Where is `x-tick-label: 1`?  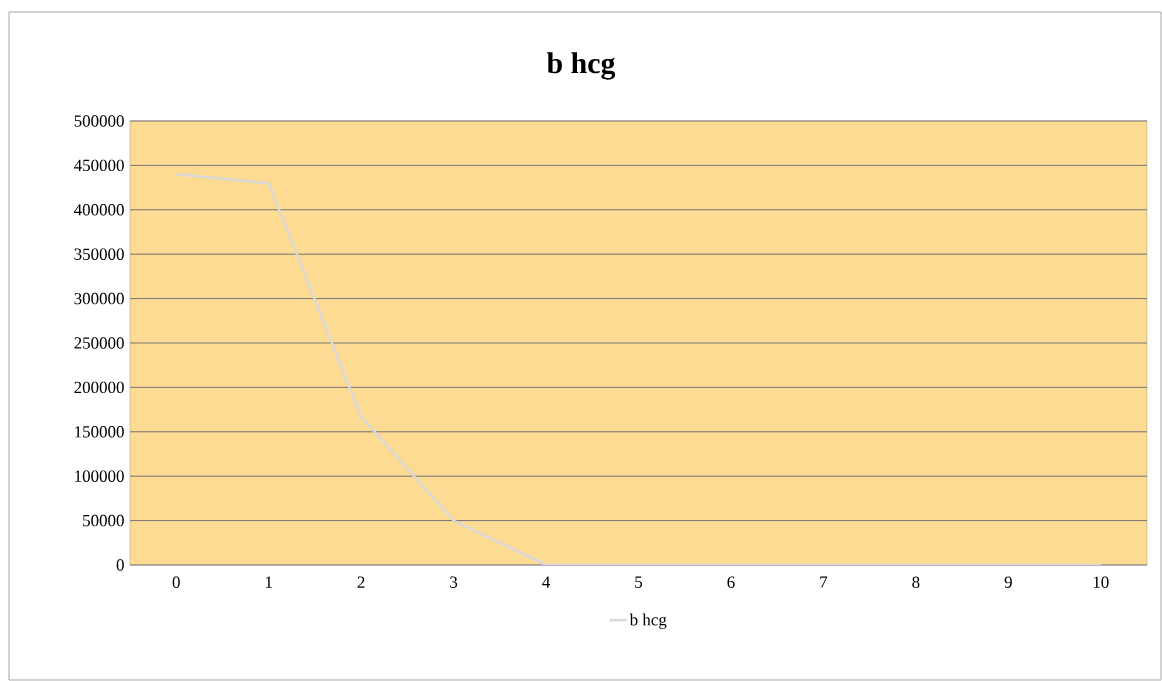
x-tick-label: 1 is located at coordinates (268, 582).